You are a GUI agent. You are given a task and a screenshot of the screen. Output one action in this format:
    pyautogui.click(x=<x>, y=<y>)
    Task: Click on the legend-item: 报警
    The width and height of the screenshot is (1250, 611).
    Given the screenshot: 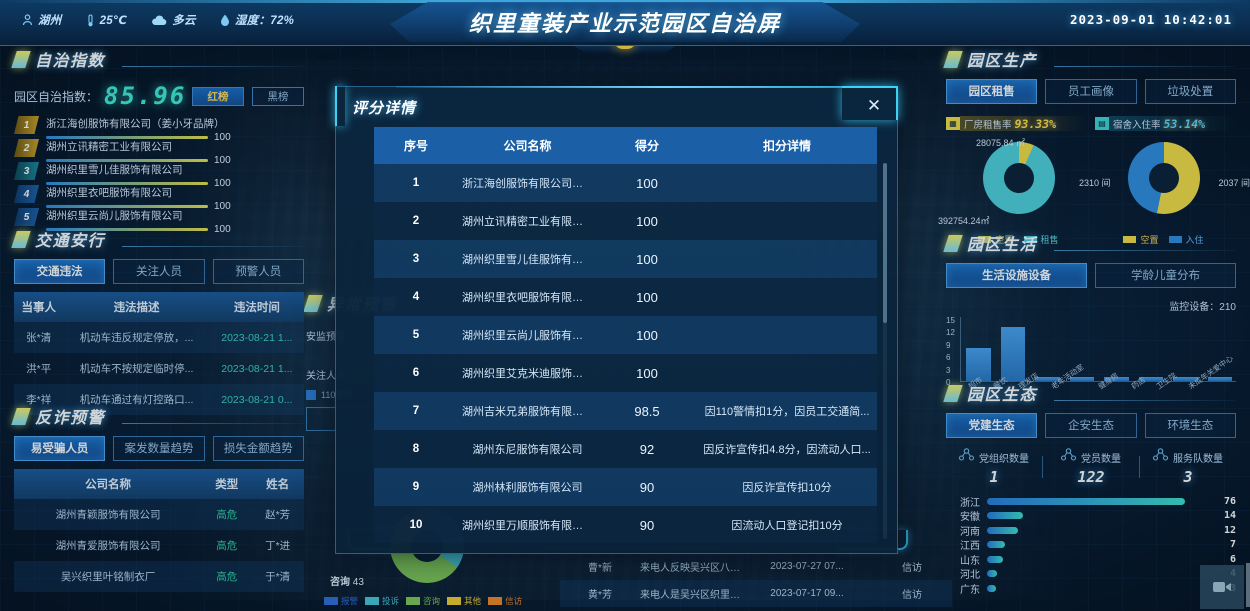 What is the action you would take?
    pyautogui.click(x=341, y=601)
    